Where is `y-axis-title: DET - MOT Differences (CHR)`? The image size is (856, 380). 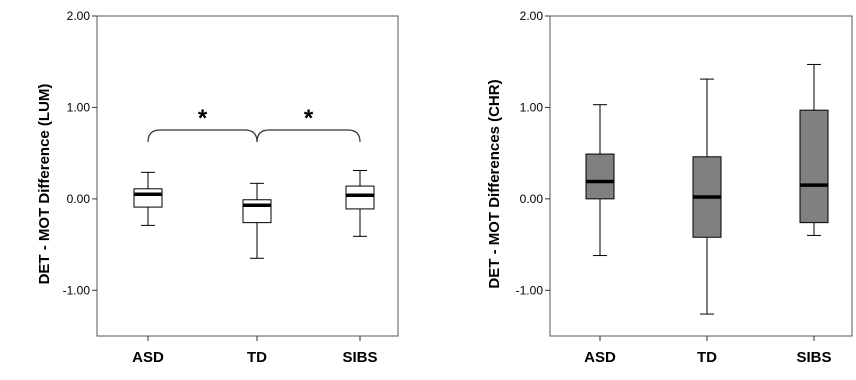
y-axis-title: DET - MOT Differences (CHR) is located at coordinates (494, 183).